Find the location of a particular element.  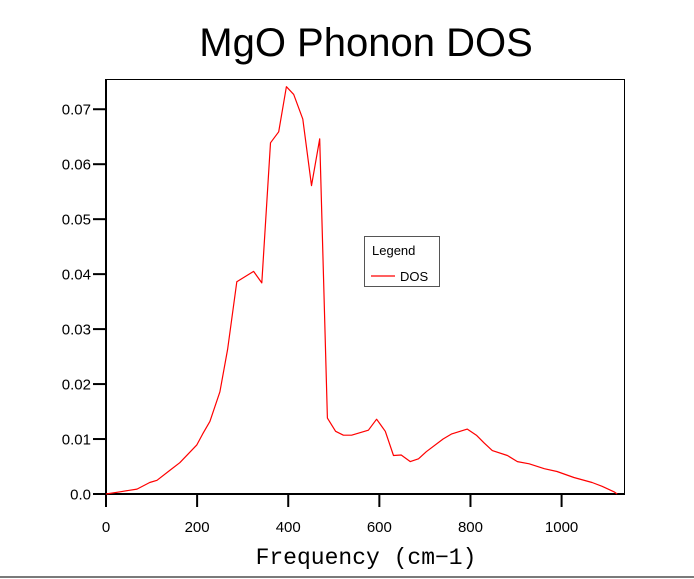

chart-title: MgO Phonon DOS is located at coordinates (366, 43).